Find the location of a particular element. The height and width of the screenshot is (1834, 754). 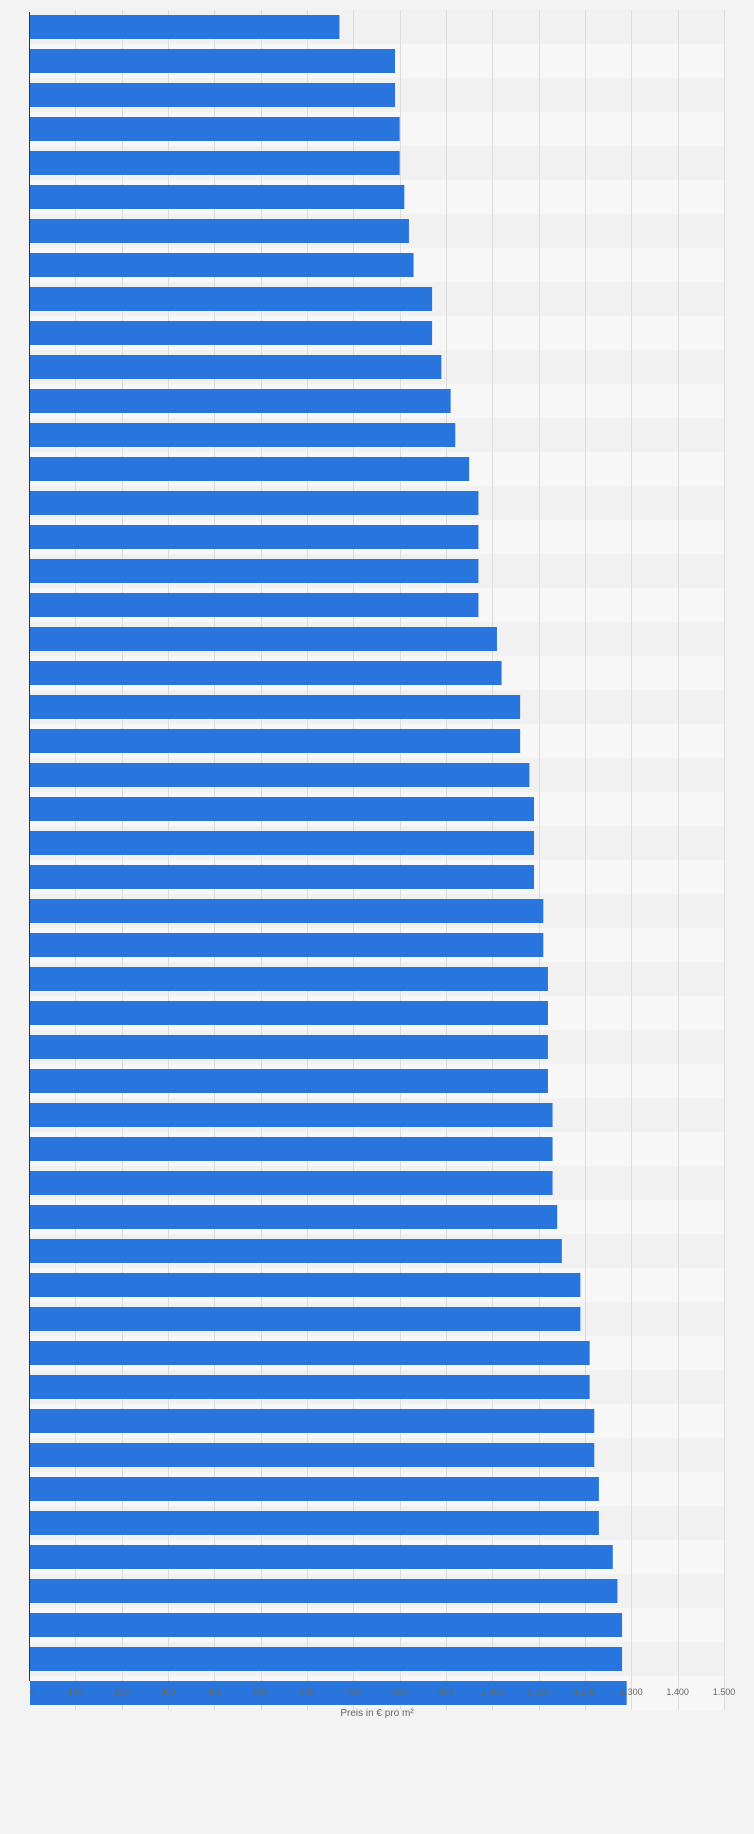

x-tick-label: 400 is located at coordinates (214, 1692).